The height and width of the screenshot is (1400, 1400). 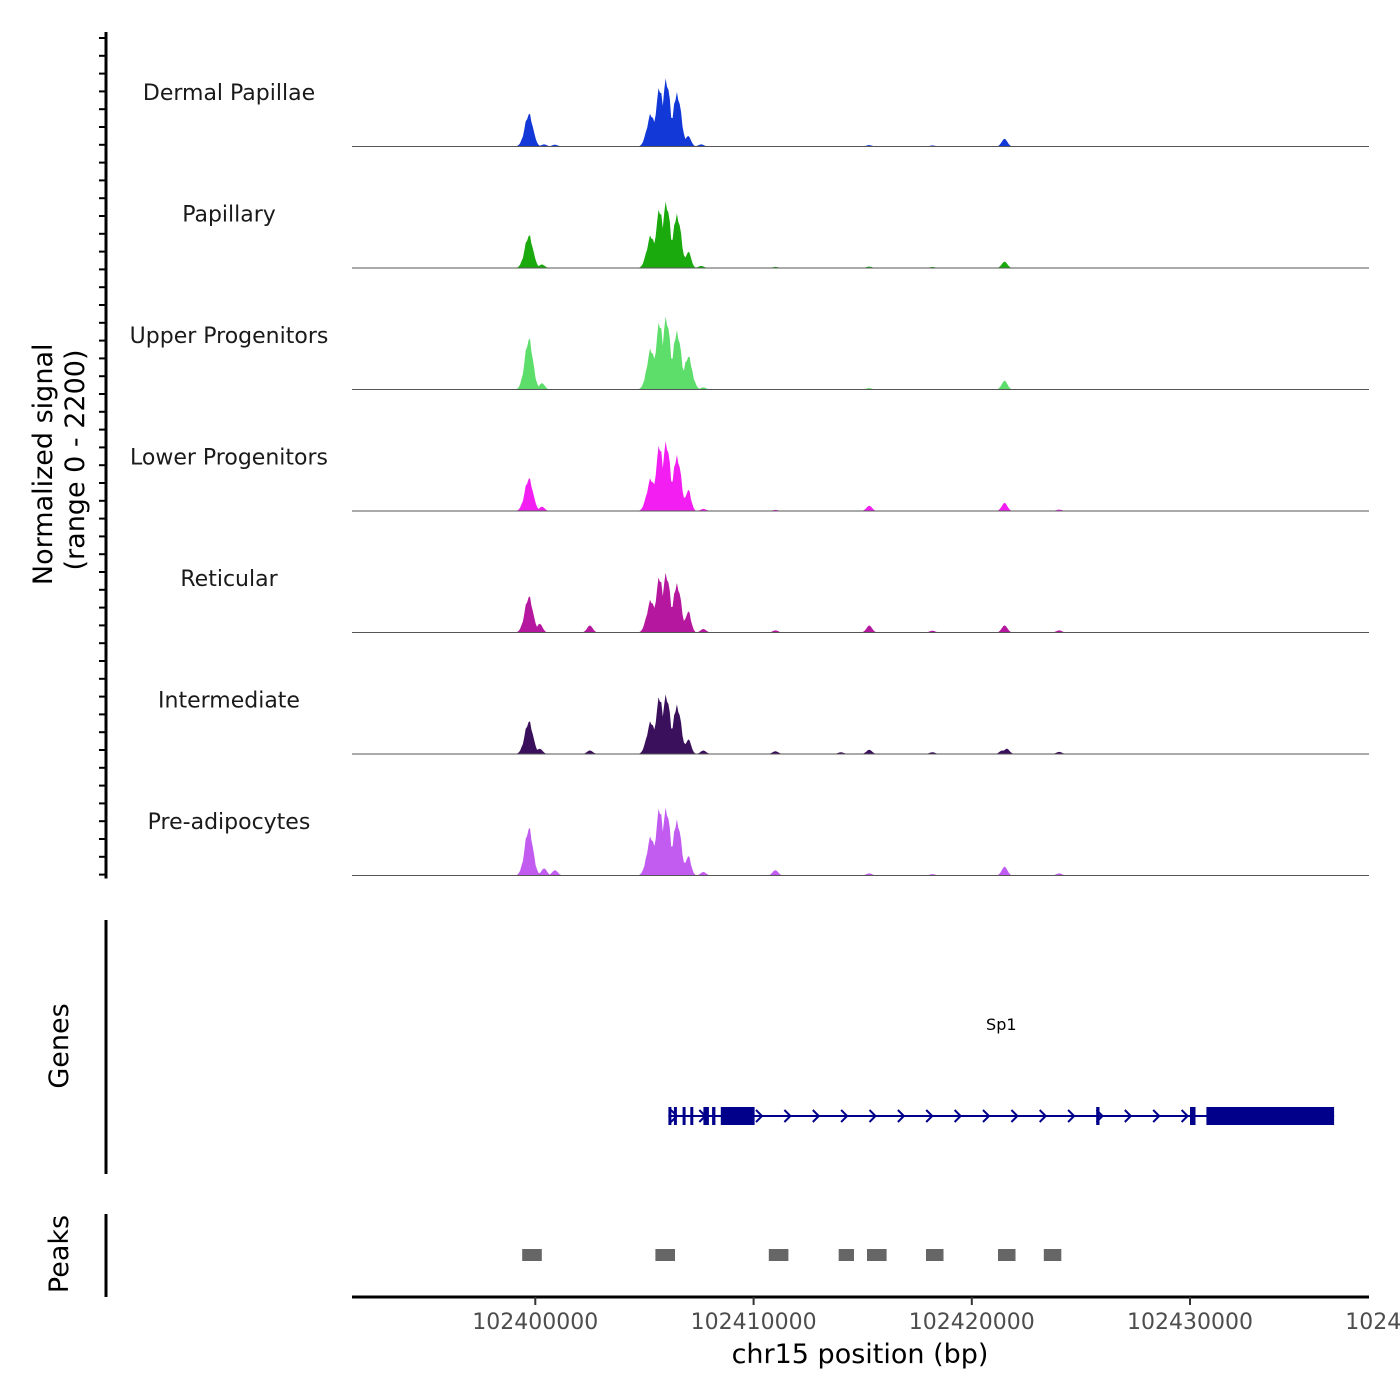 What do you see at coordinates (749, 353) in the screenshot?
I see `track-upper-progenitors: Upper Progenitors` at bounding box center [749, 353].